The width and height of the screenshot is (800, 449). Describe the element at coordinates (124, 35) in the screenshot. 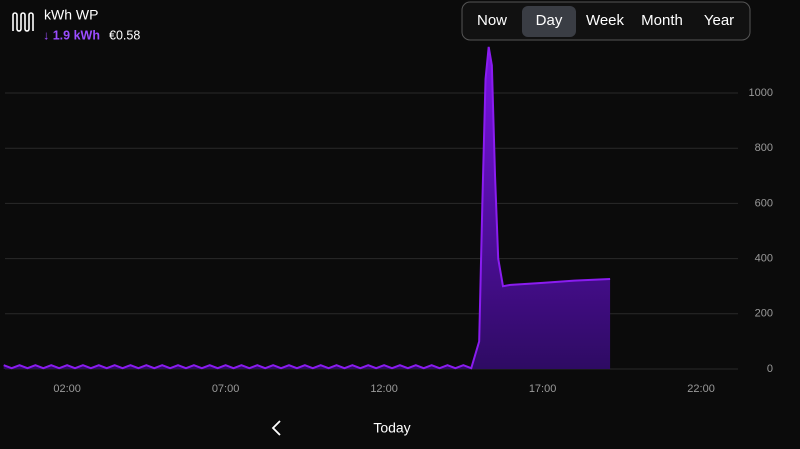

I see `cost: €0.58` at that location.